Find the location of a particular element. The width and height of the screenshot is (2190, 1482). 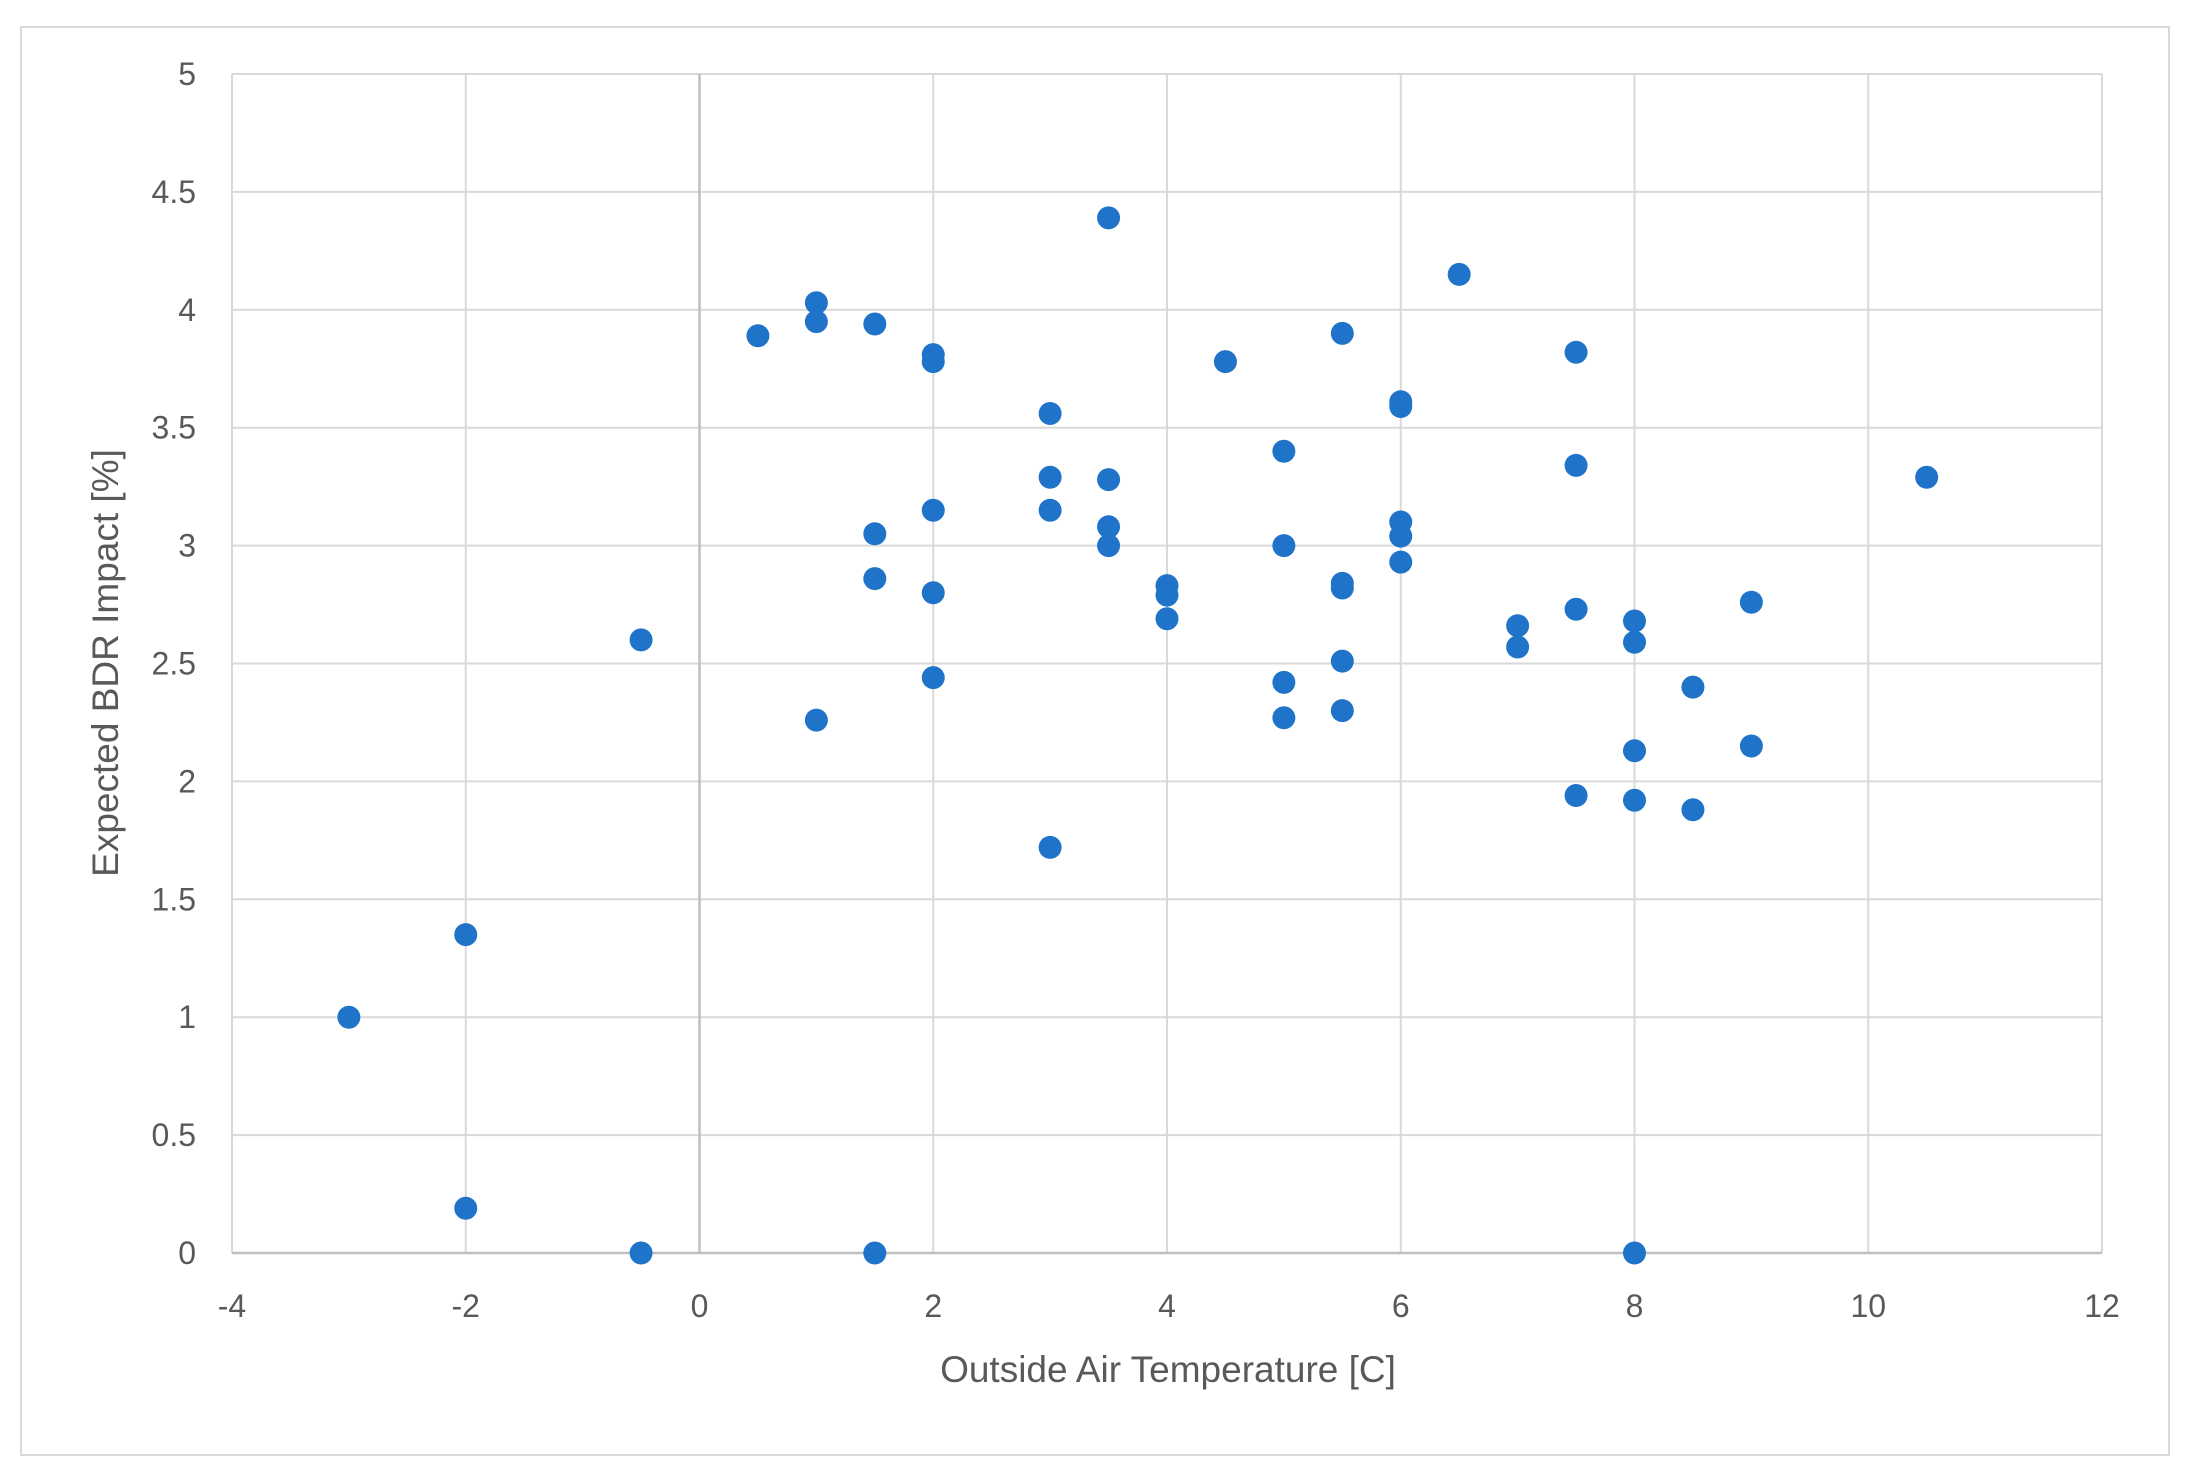

x-tick-label: 2 is located at coordinates (933, 1306).